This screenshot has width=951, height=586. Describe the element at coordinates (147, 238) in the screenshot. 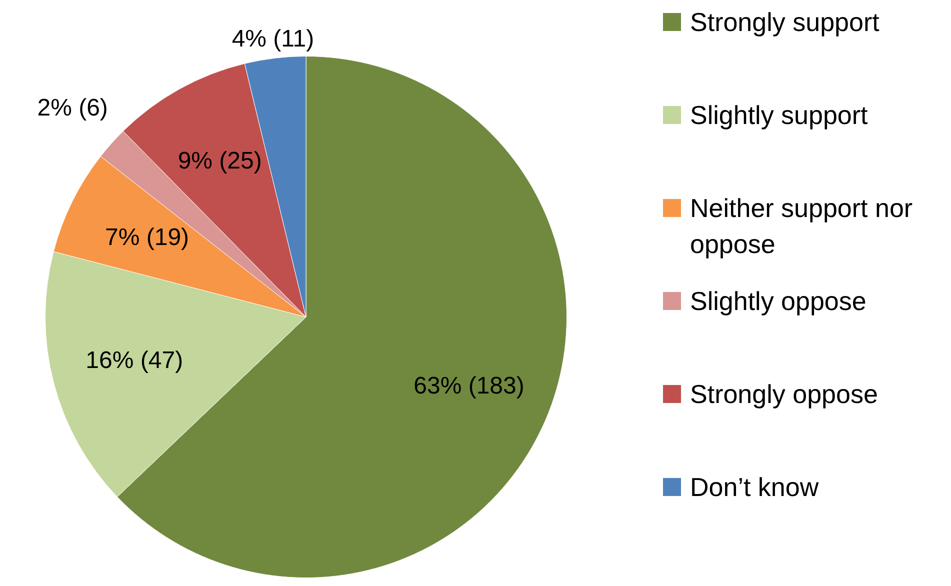

I see `data-label: 7% (19)` at that location.